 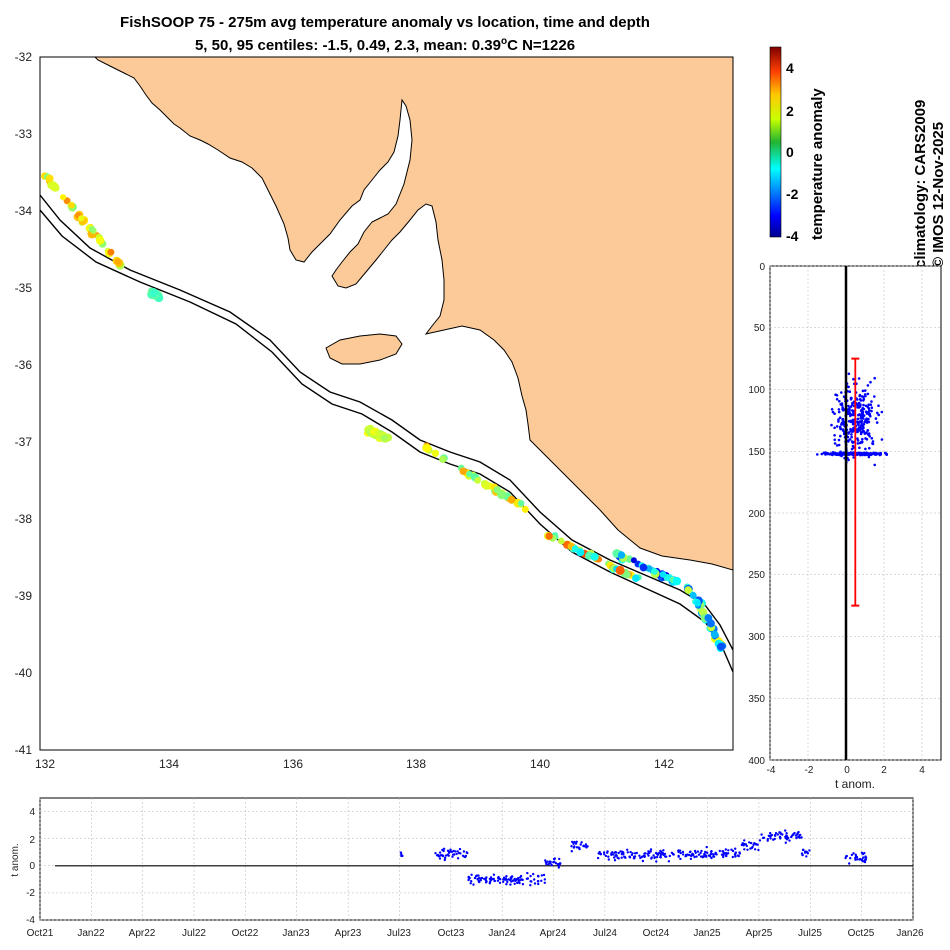 I want to click on ts-ytick: 0, so click(x=32, y=866).